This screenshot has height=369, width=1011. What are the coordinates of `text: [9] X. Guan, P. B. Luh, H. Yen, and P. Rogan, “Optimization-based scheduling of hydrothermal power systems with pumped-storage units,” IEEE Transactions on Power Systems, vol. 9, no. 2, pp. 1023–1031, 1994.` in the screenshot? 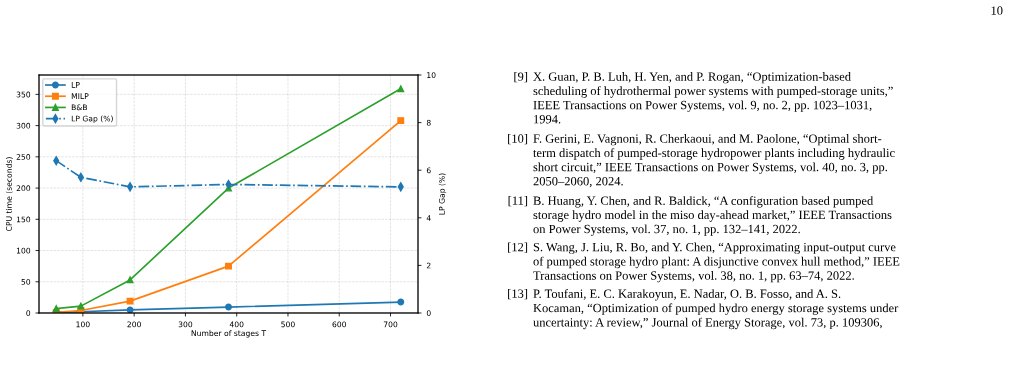 It's located at (703, 98).